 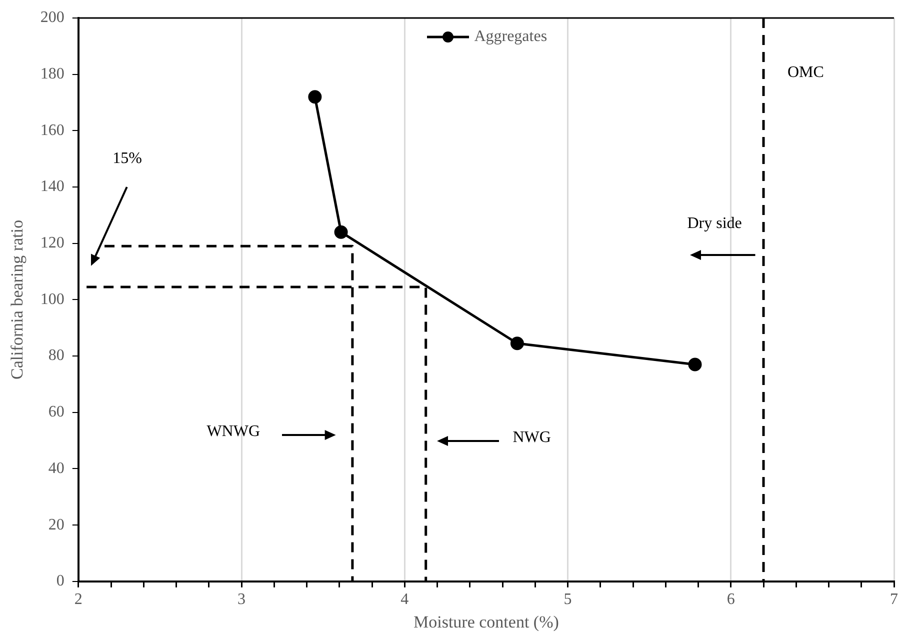 What do you see at coordinates (714, 223) in the screenshot?
I see `annotation: Dry side` at bounding box center [714, 223].